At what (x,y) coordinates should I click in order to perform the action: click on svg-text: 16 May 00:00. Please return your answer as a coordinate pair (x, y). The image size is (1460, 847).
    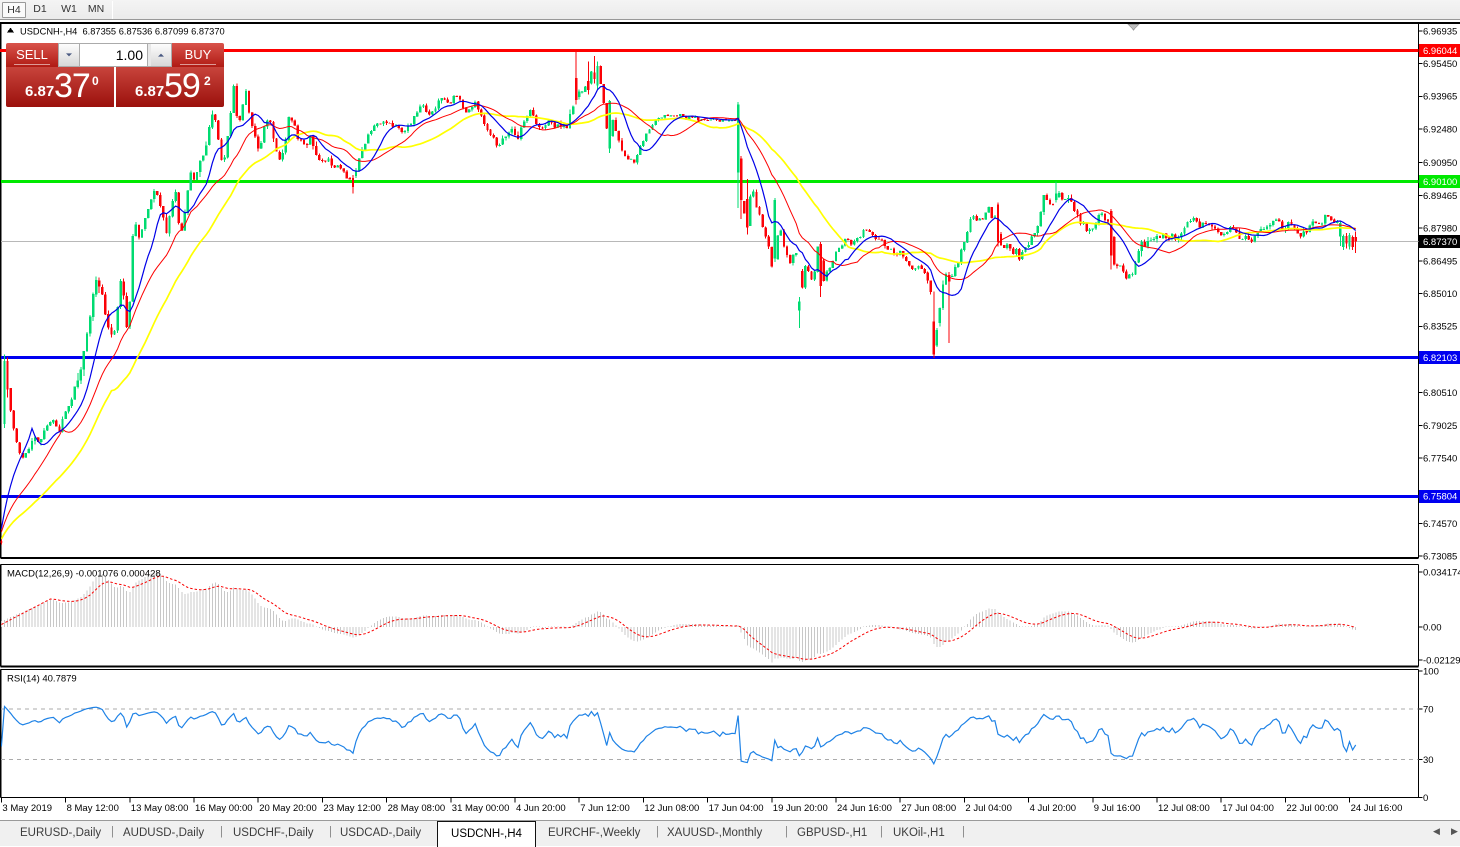
    Looking at the image, I should click on (224, 808).